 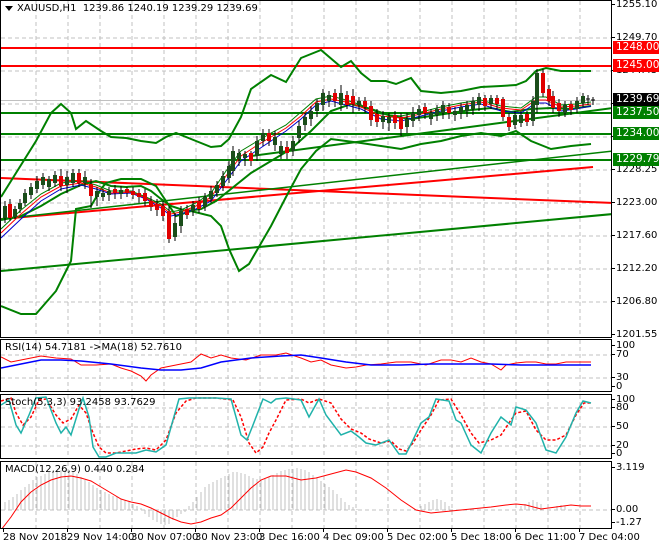 What do you see at coordinates (636, 159) in the screenshot?
I see `level-label-1229-79: 1229.79` at bounding box center [636, 159].